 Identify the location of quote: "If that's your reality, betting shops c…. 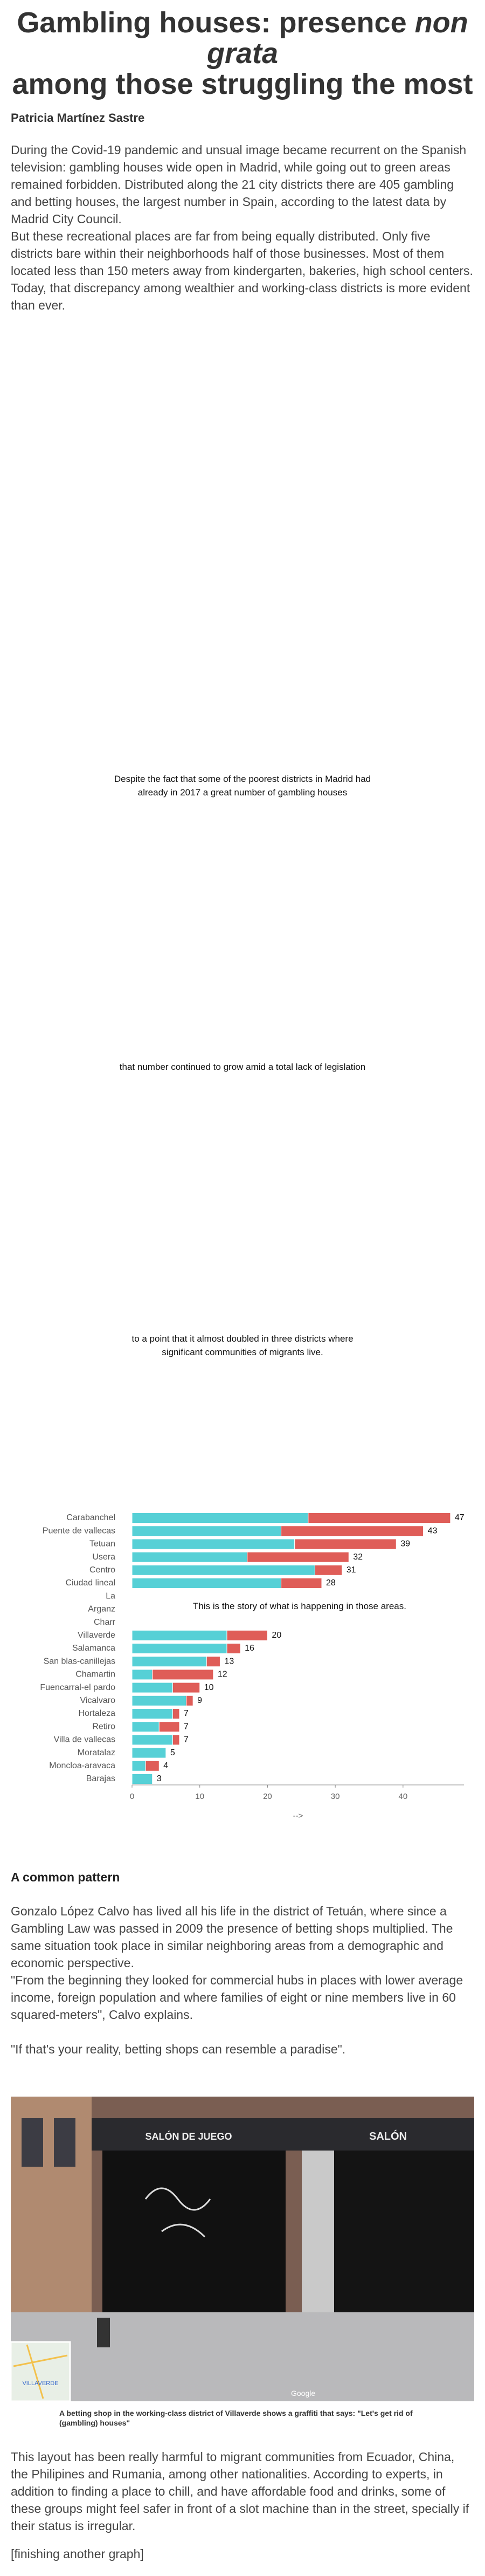
(178, 2049).